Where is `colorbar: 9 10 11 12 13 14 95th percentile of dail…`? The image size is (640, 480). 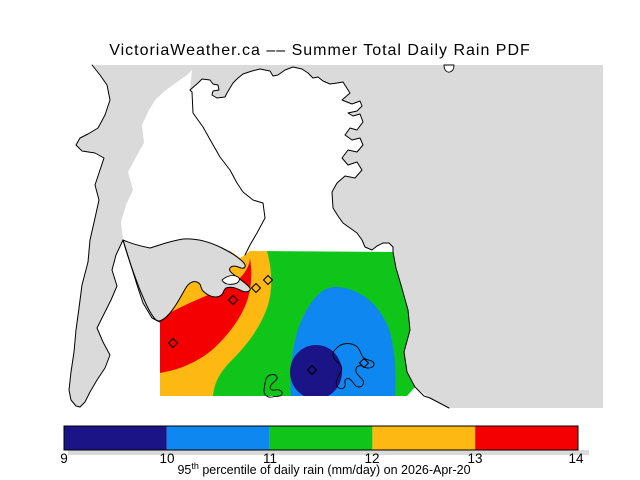 colorbar: 9 10 11 12 13 14 95th percentile of dail… is located at coordinates (324, 451).